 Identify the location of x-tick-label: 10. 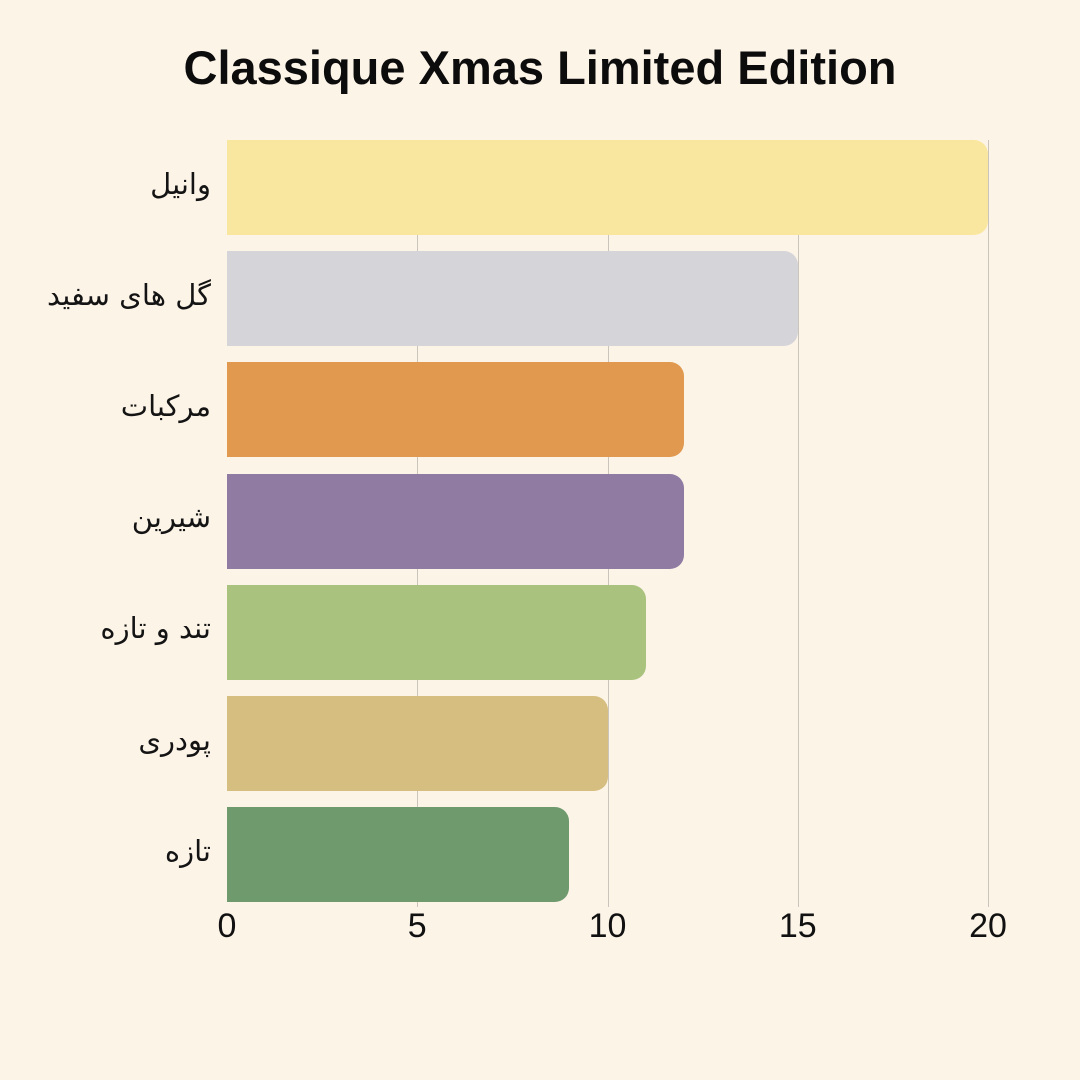
(607, 926).